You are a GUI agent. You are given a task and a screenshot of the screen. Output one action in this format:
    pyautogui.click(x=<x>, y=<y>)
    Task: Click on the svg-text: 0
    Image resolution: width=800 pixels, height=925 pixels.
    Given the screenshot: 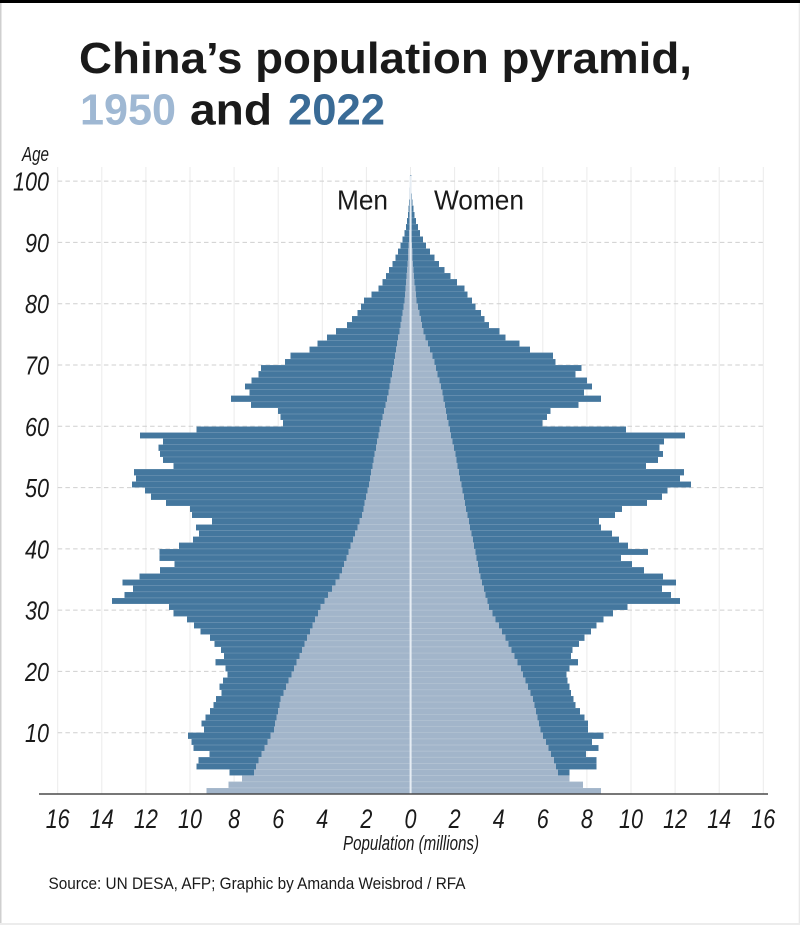 What is the action you would take?
    pyautogui.click(x=411, y=819)
    